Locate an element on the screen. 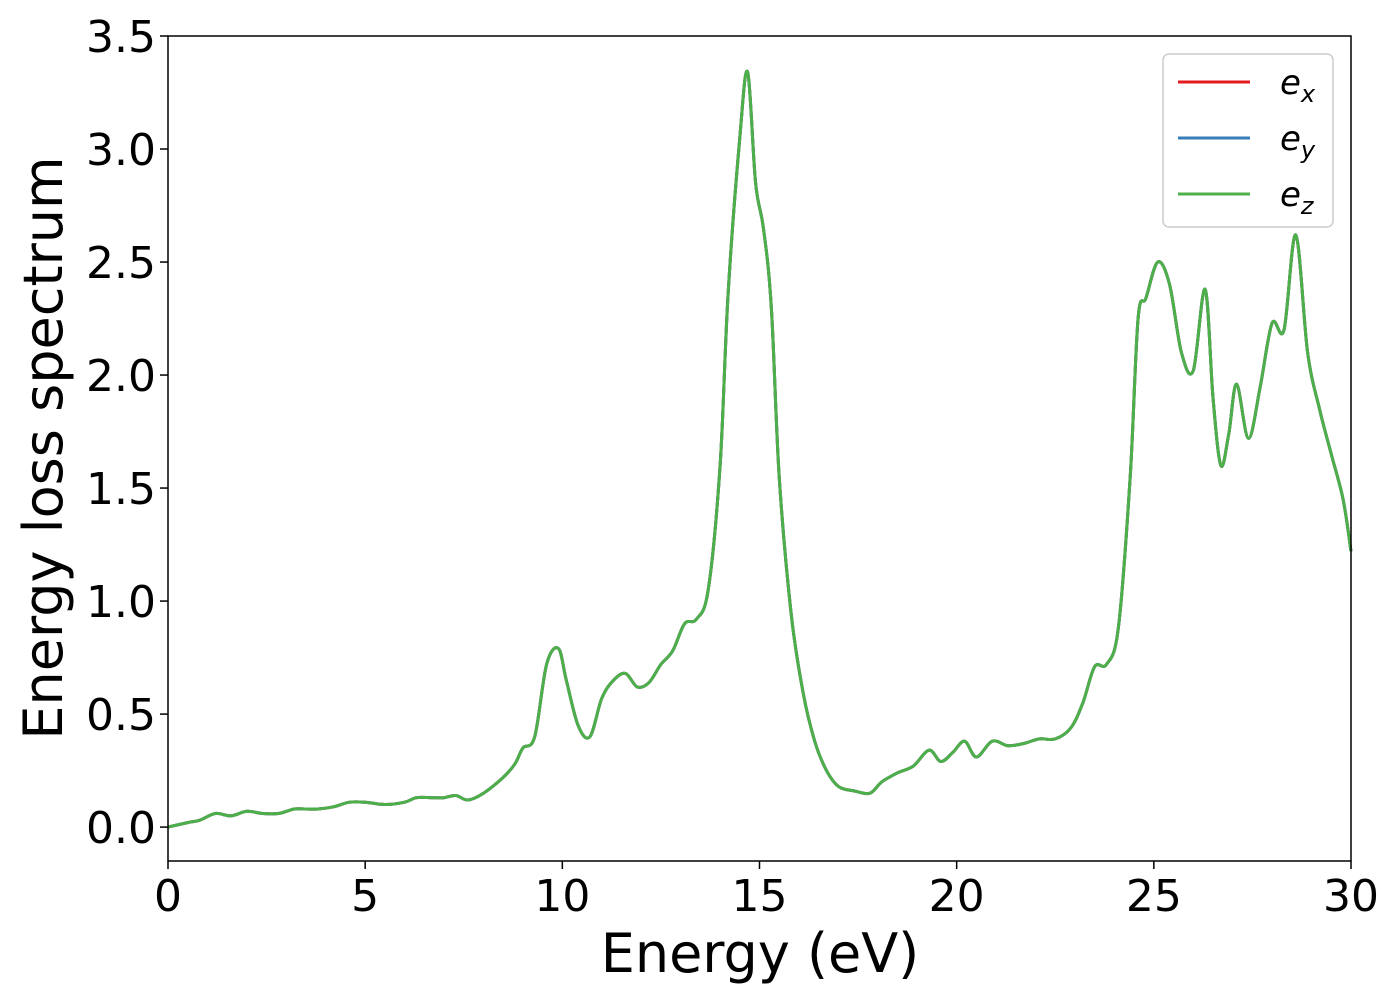  y-tick-label: 2.5 is located at coordinates (121, 263).